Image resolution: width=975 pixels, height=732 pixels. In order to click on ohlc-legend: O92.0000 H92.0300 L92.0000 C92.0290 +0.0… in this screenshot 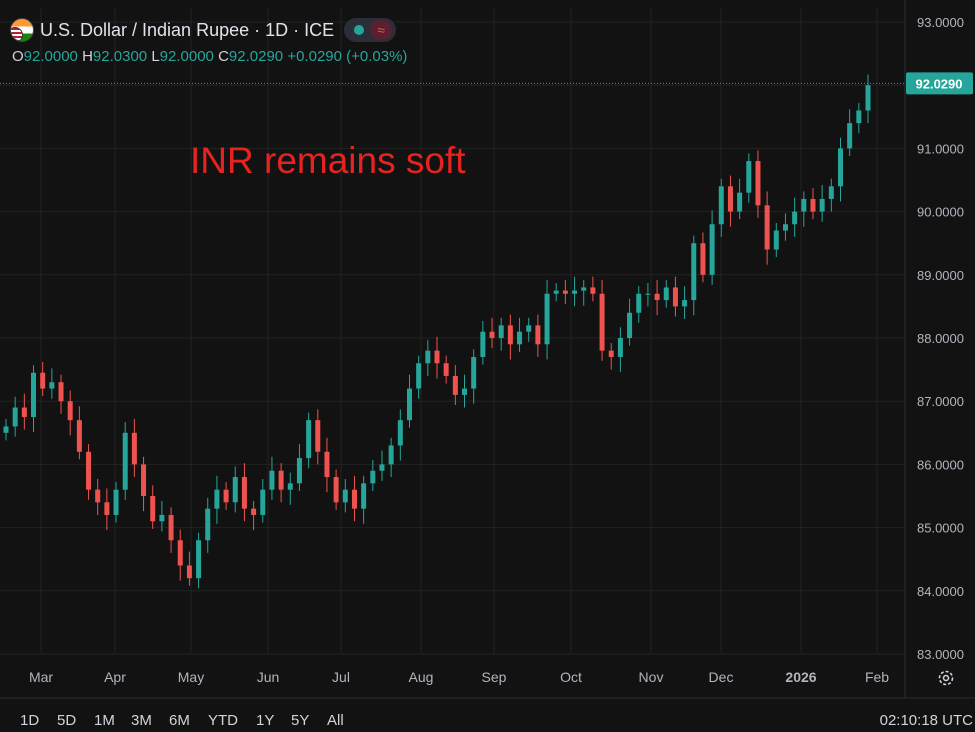, I will do `click(209, 56)`.